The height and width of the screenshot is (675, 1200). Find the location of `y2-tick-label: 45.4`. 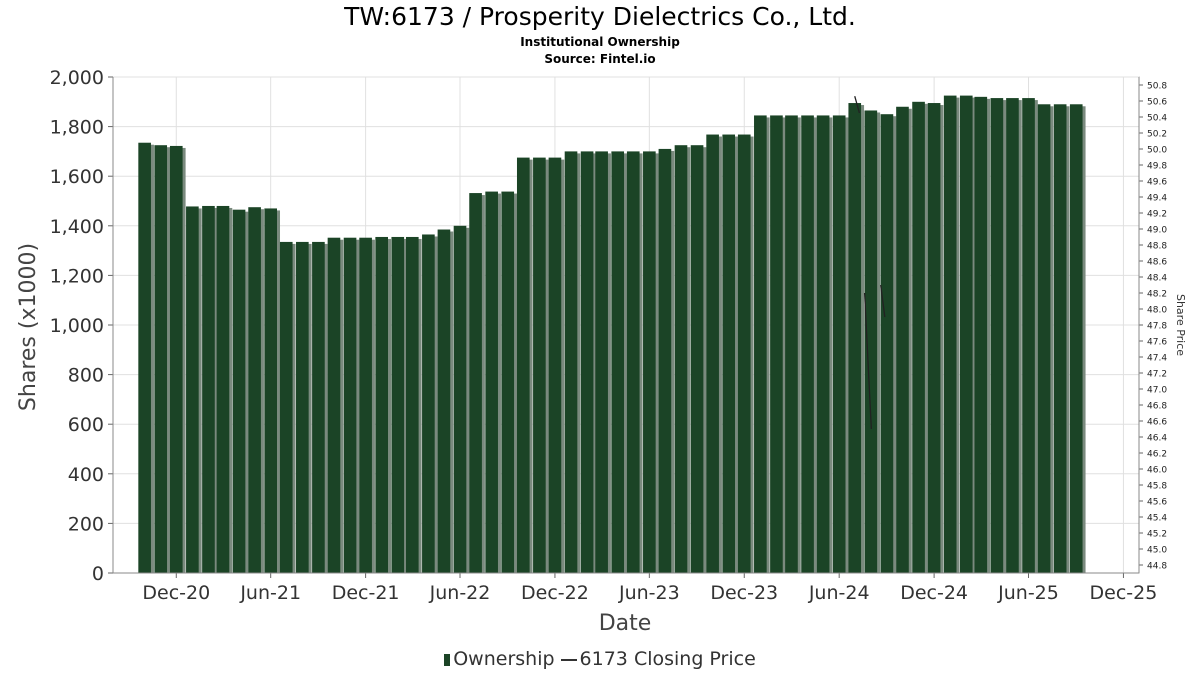

y2-tick-label: 45.4 is located at coordinates (1157, 519).